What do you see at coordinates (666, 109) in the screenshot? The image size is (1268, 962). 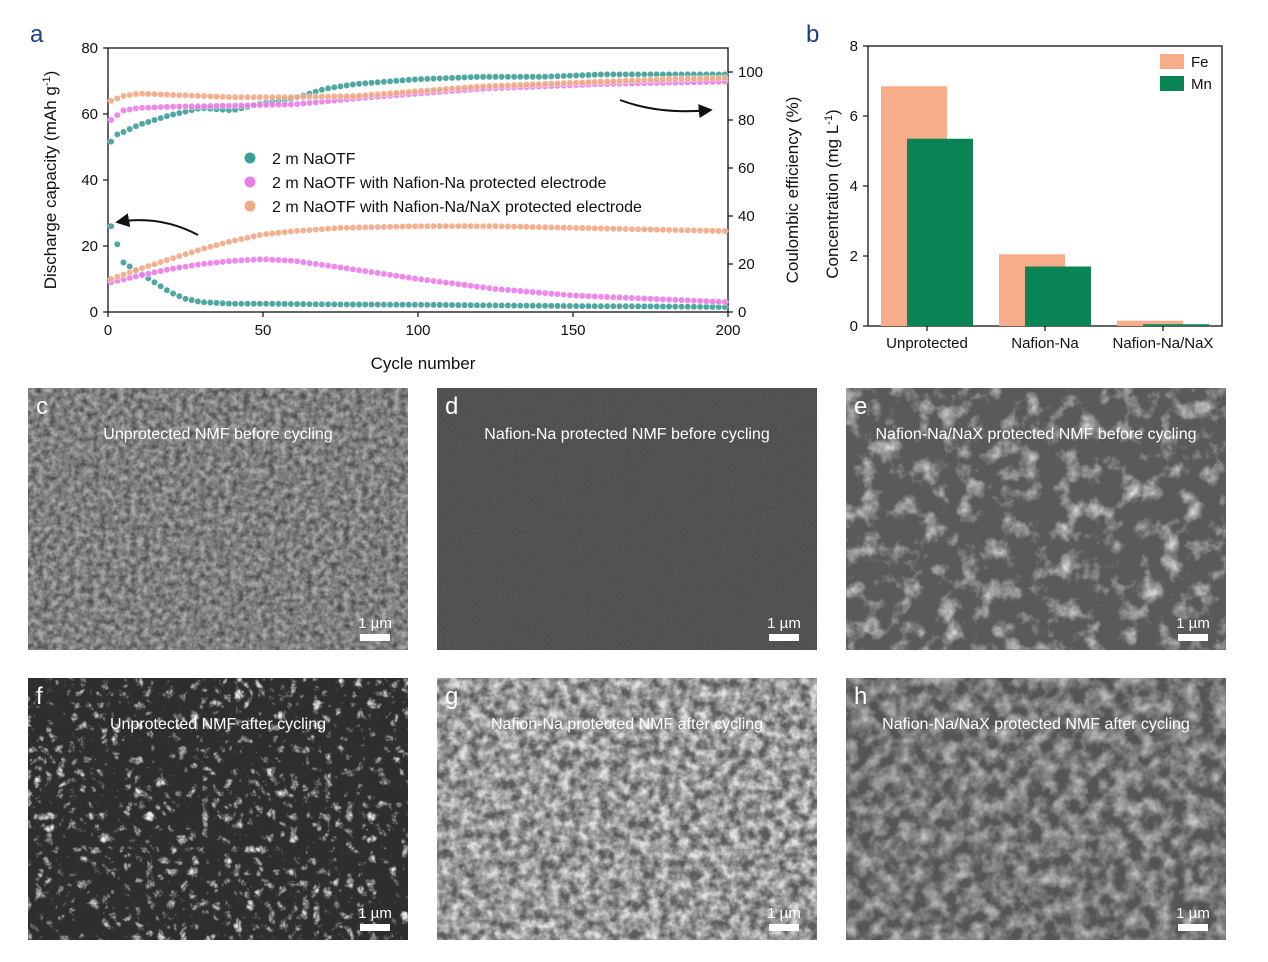 I see `arrow-to-right-axis` at bounding box center [666, 109].